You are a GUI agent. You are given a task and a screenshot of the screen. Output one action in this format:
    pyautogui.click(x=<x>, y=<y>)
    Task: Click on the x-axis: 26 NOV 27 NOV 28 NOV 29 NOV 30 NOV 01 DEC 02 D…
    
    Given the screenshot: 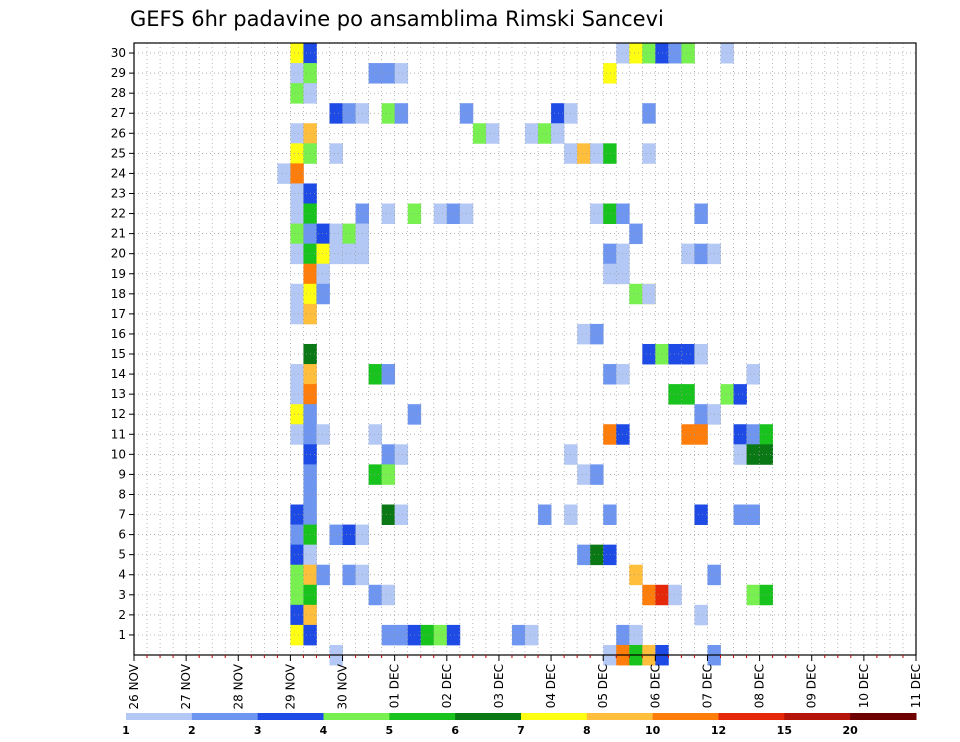 What is the action you would take?
    pyautogui.click(x=525, y=682)
    